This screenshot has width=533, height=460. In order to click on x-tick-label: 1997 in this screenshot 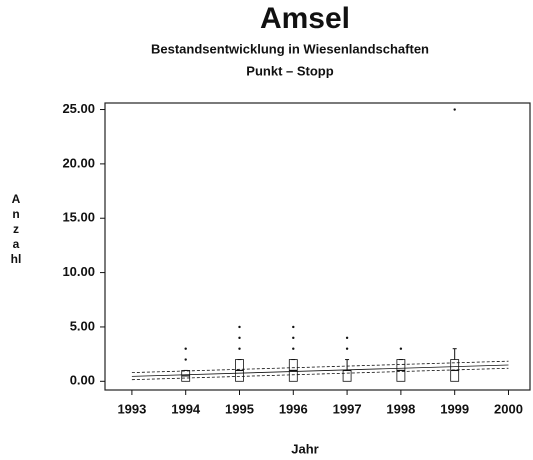, I will do `click(347, 408)`.